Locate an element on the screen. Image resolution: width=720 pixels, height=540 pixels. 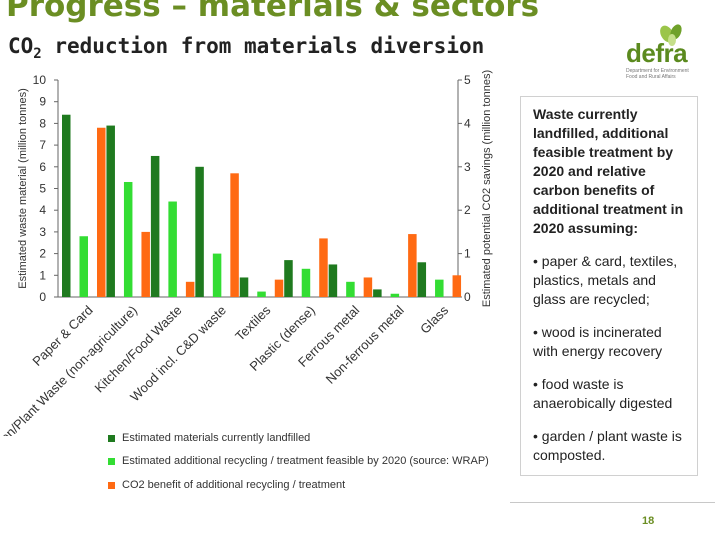
x-category-label: Glass is located at coordinates (434, 319).